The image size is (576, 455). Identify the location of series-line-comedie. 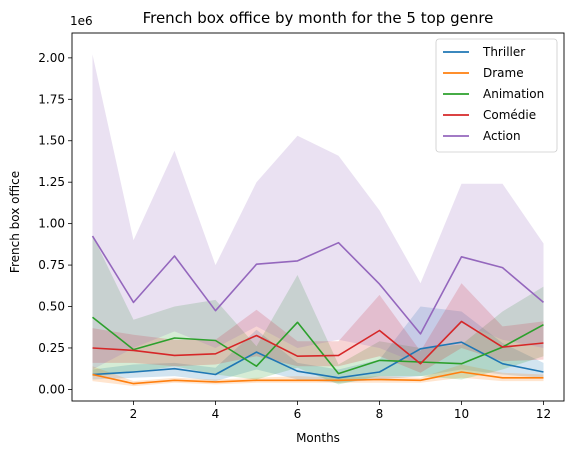
(318, 342).